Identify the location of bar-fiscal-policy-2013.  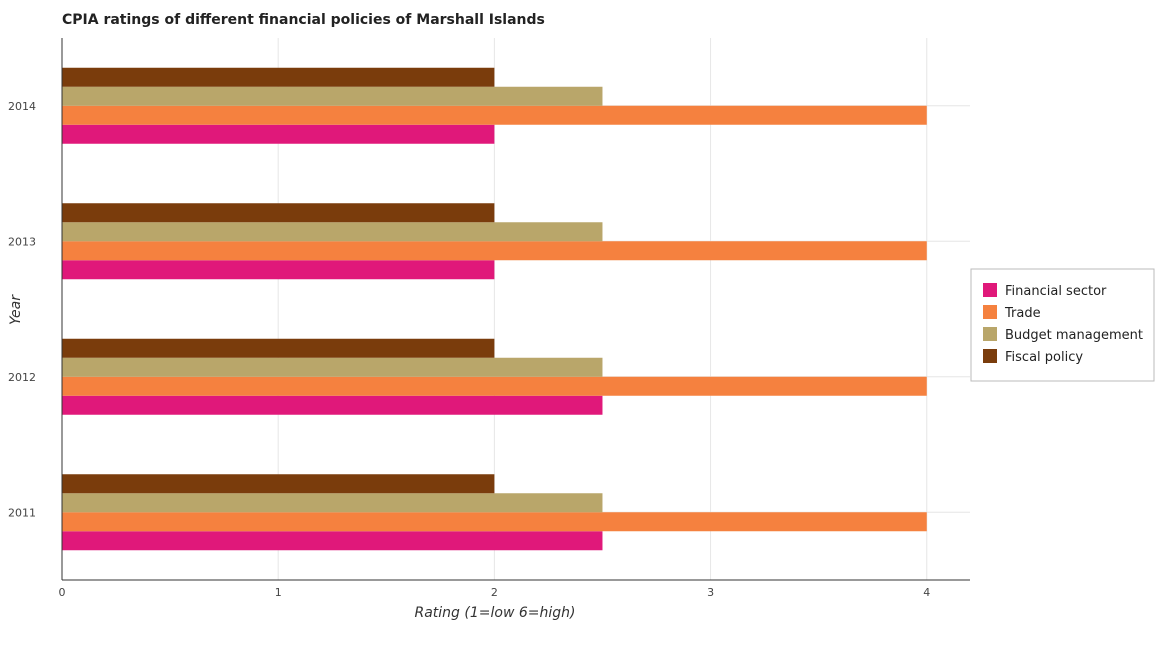
(278, 213).